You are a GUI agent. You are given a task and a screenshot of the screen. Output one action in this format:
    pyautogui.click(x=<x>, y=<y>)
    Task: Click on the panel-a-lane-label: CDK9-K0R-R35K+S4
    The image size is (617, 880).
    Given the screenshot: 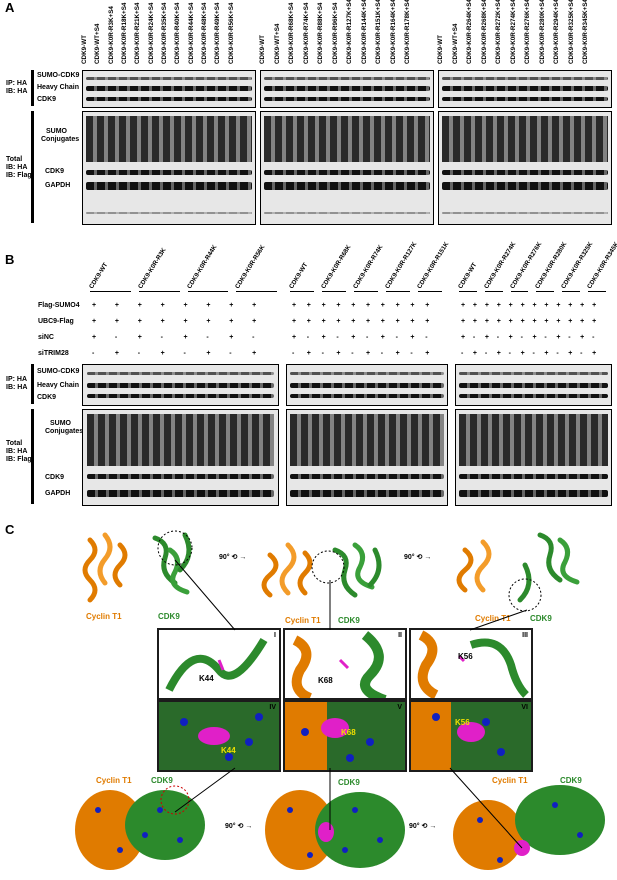 What is the action you would take?
    pyautogui.click(x=164, y=33)
    